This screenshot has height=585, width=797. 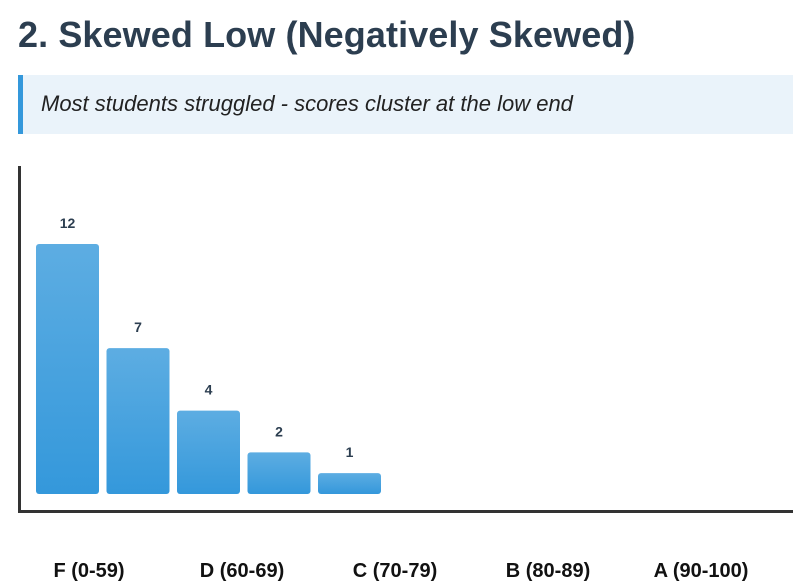 What do you see at coordinates (327, 34) in the screenshot?
I see `page-title: 2. Skewed Low (Negatively Skewed)` at bounding box center [327, 34].